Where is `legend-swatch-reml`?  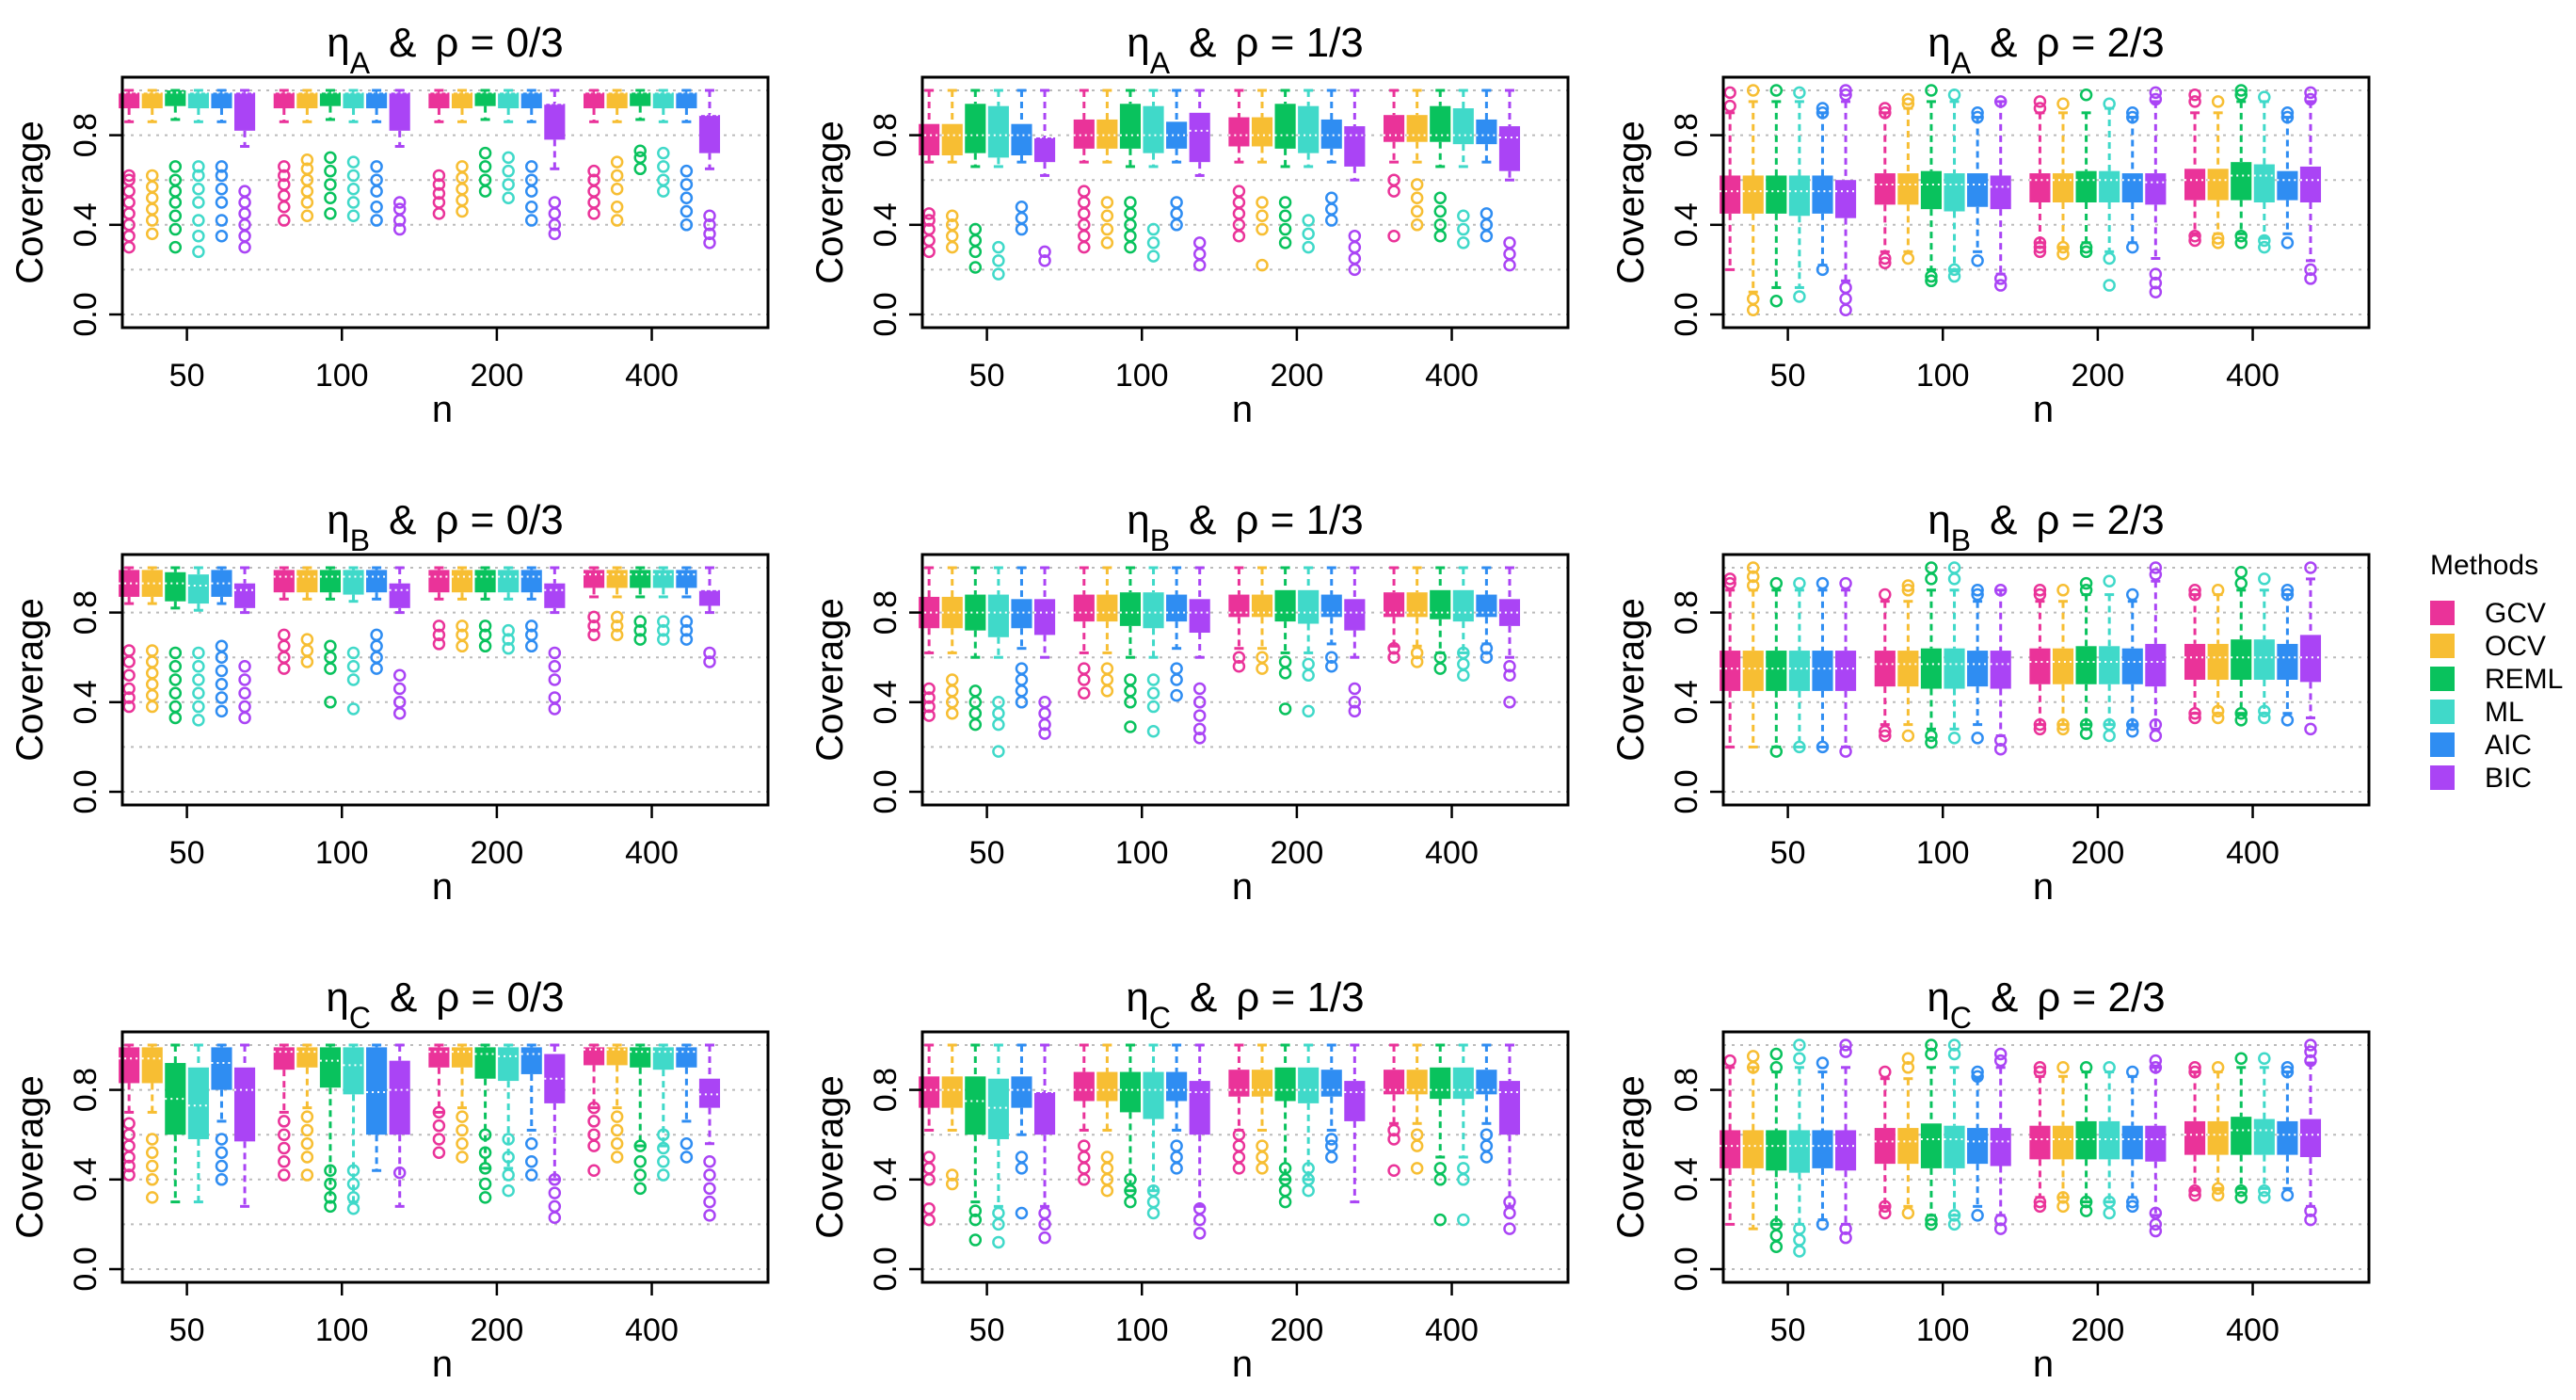
legend-swatch-reml is located at coordinates (2442, 679).